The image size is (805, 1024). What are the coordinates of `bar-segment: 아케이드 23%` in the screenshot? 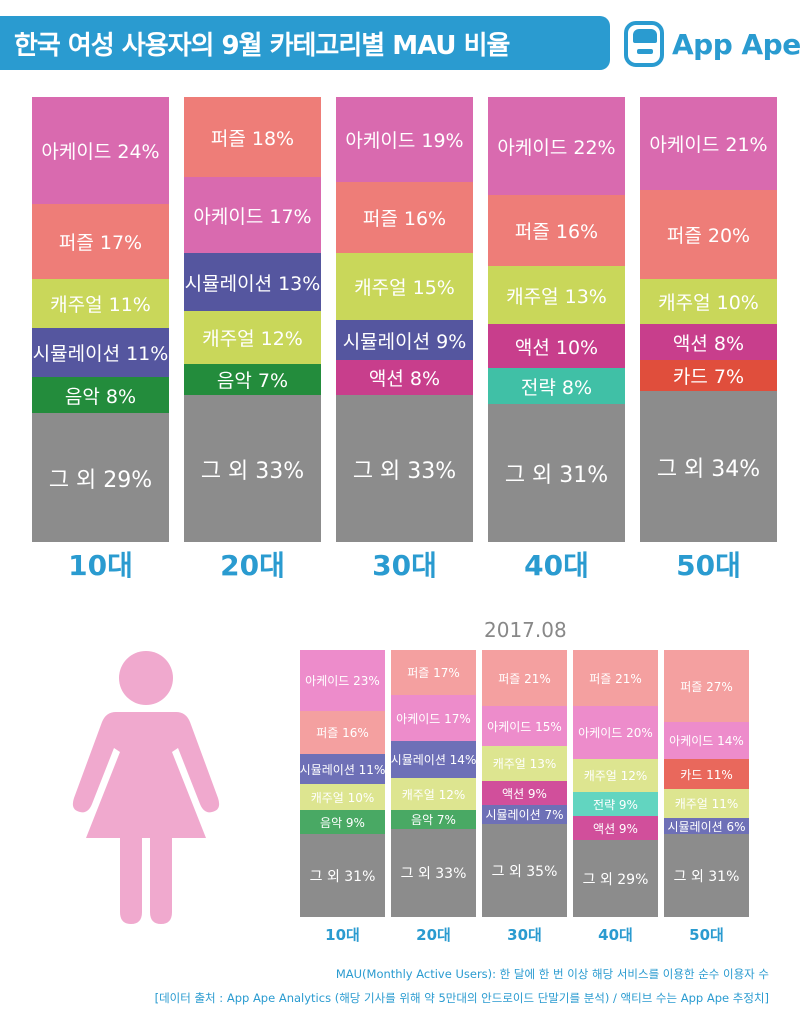 It's located at (342, 680).